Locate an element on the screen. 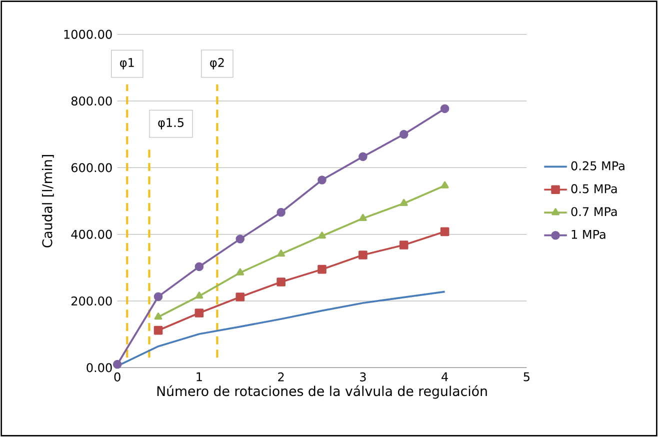 The image size is (658, 437). x-tick-label: 1 is located at coordinates (199, 377).